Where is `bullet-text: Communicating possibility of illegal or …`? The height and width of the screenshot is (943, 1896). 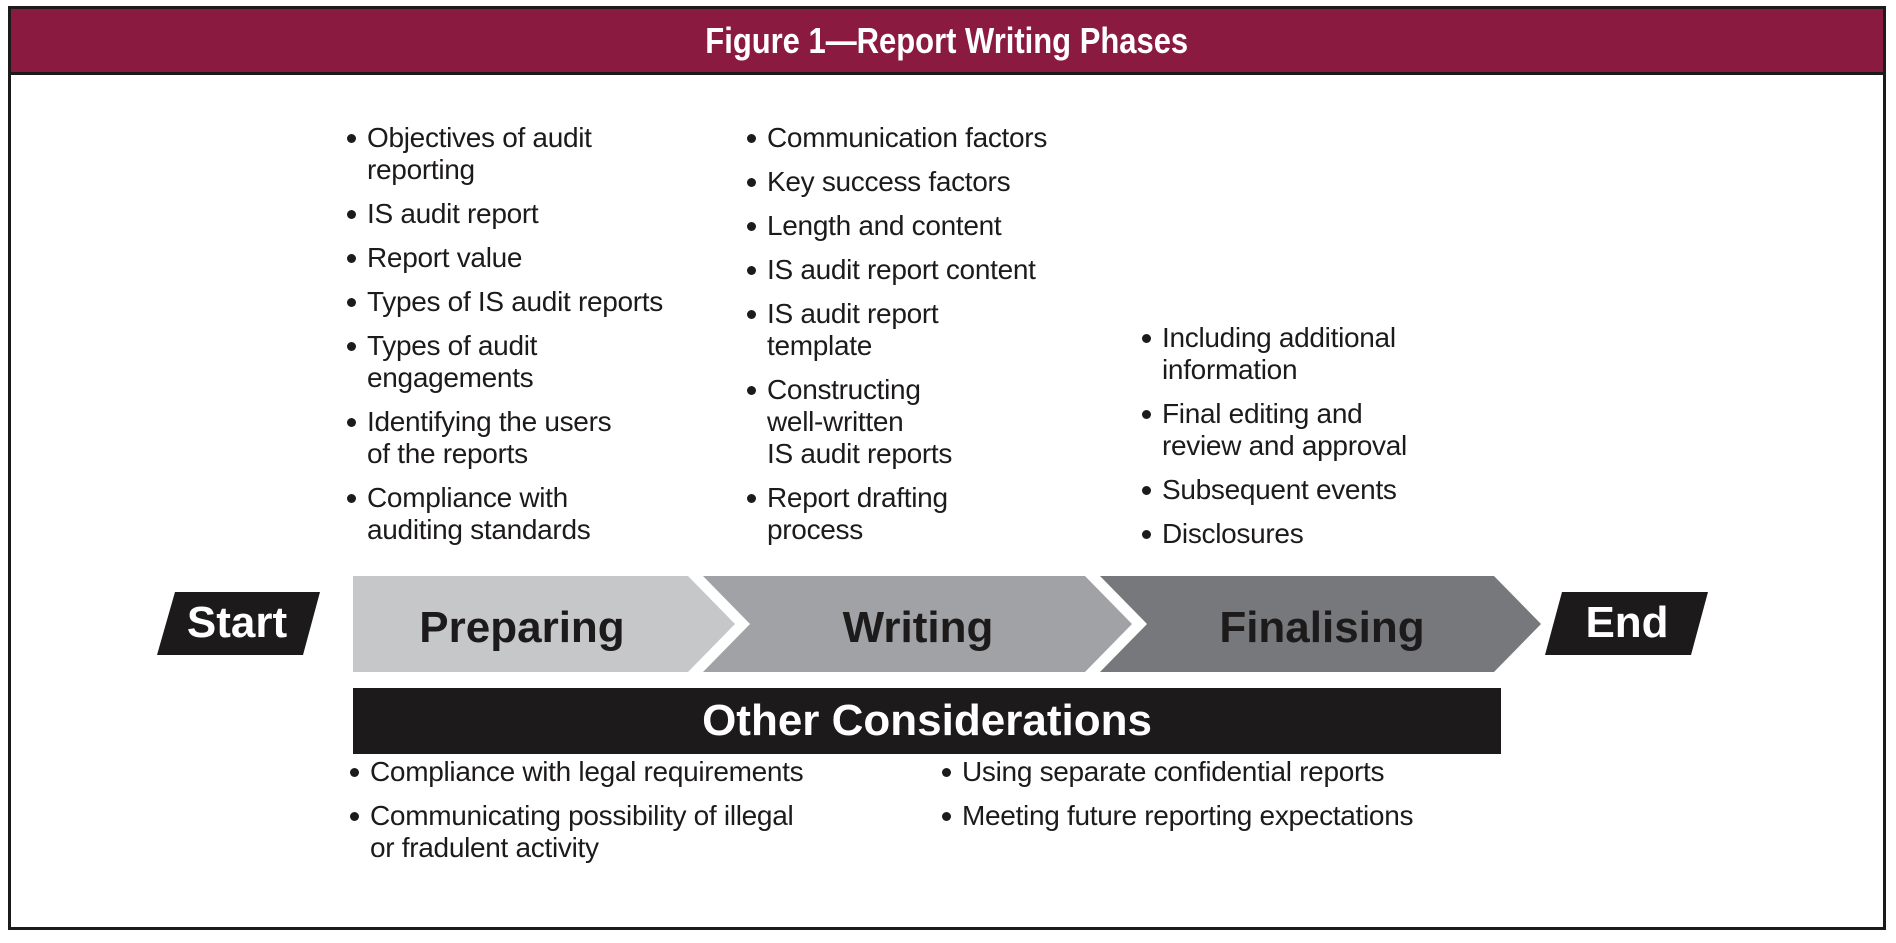 bullet-text: Communicating possibility of illegal or … is located at coordinates (582, 831).